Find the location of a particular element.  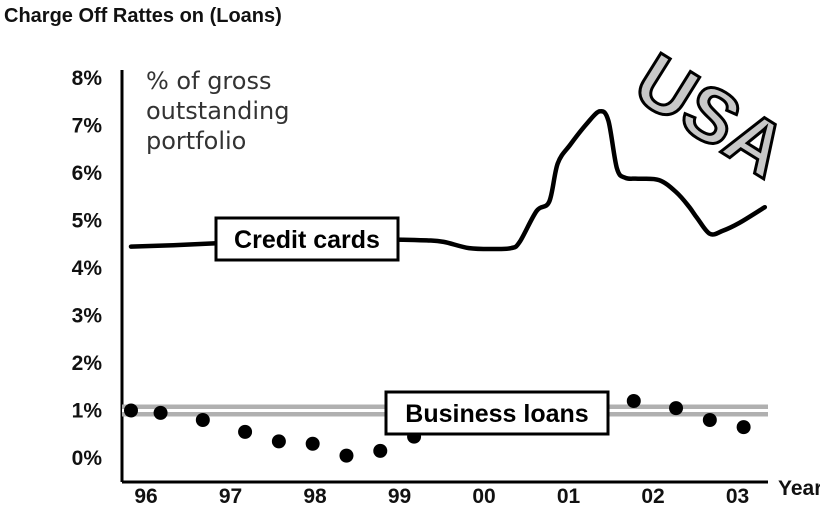

y-tick-labels: 0% 1% 2% 3% 4% 5% 6% 7% 8% is located at coordinates (87, 268).